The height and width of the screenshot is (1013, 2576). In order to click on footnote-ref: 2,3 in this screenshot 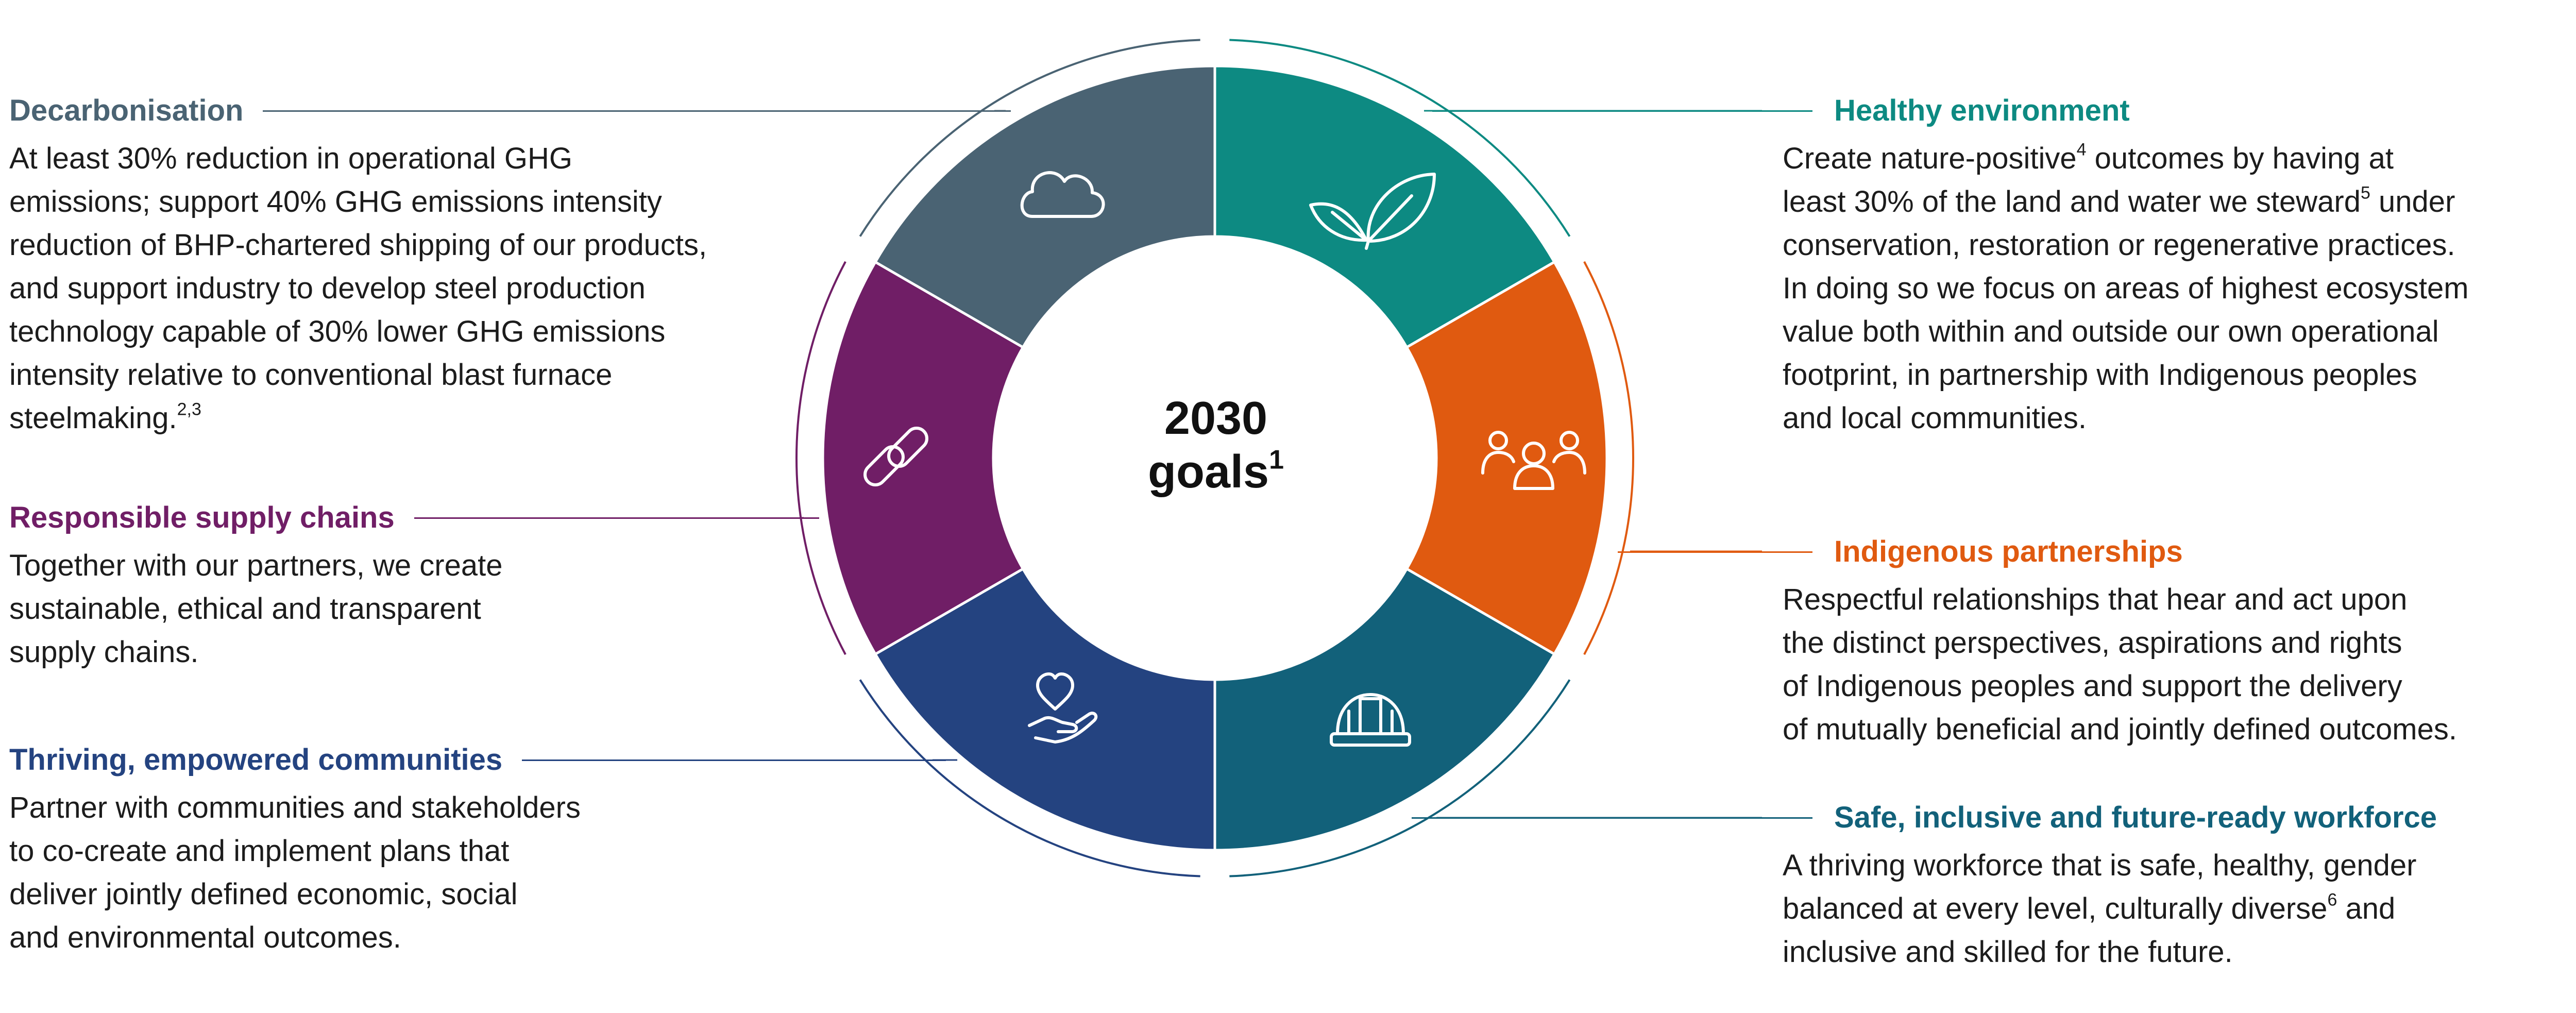, I will do `click(189, 409)`.